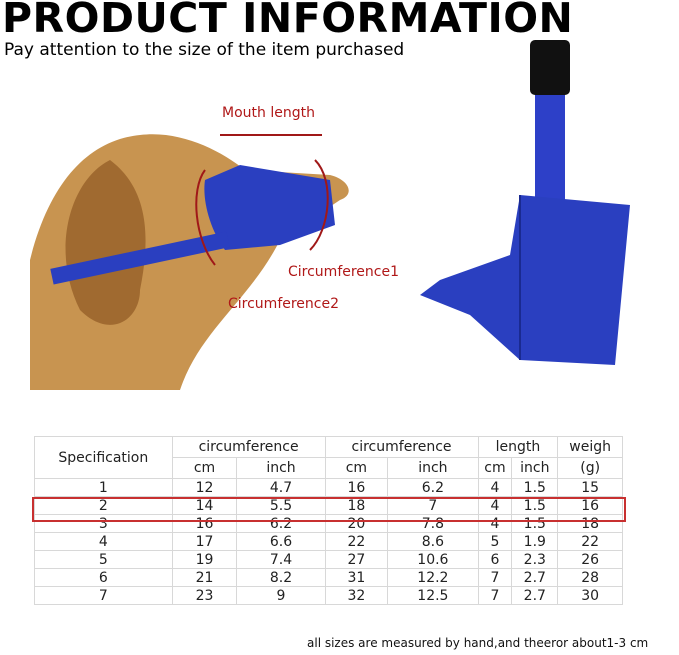 The height and width of the screenshot is (655, 679). Describe the element at coordinates (281, 559) in the screenshot. I see `table-cell: 7.4` at that location.